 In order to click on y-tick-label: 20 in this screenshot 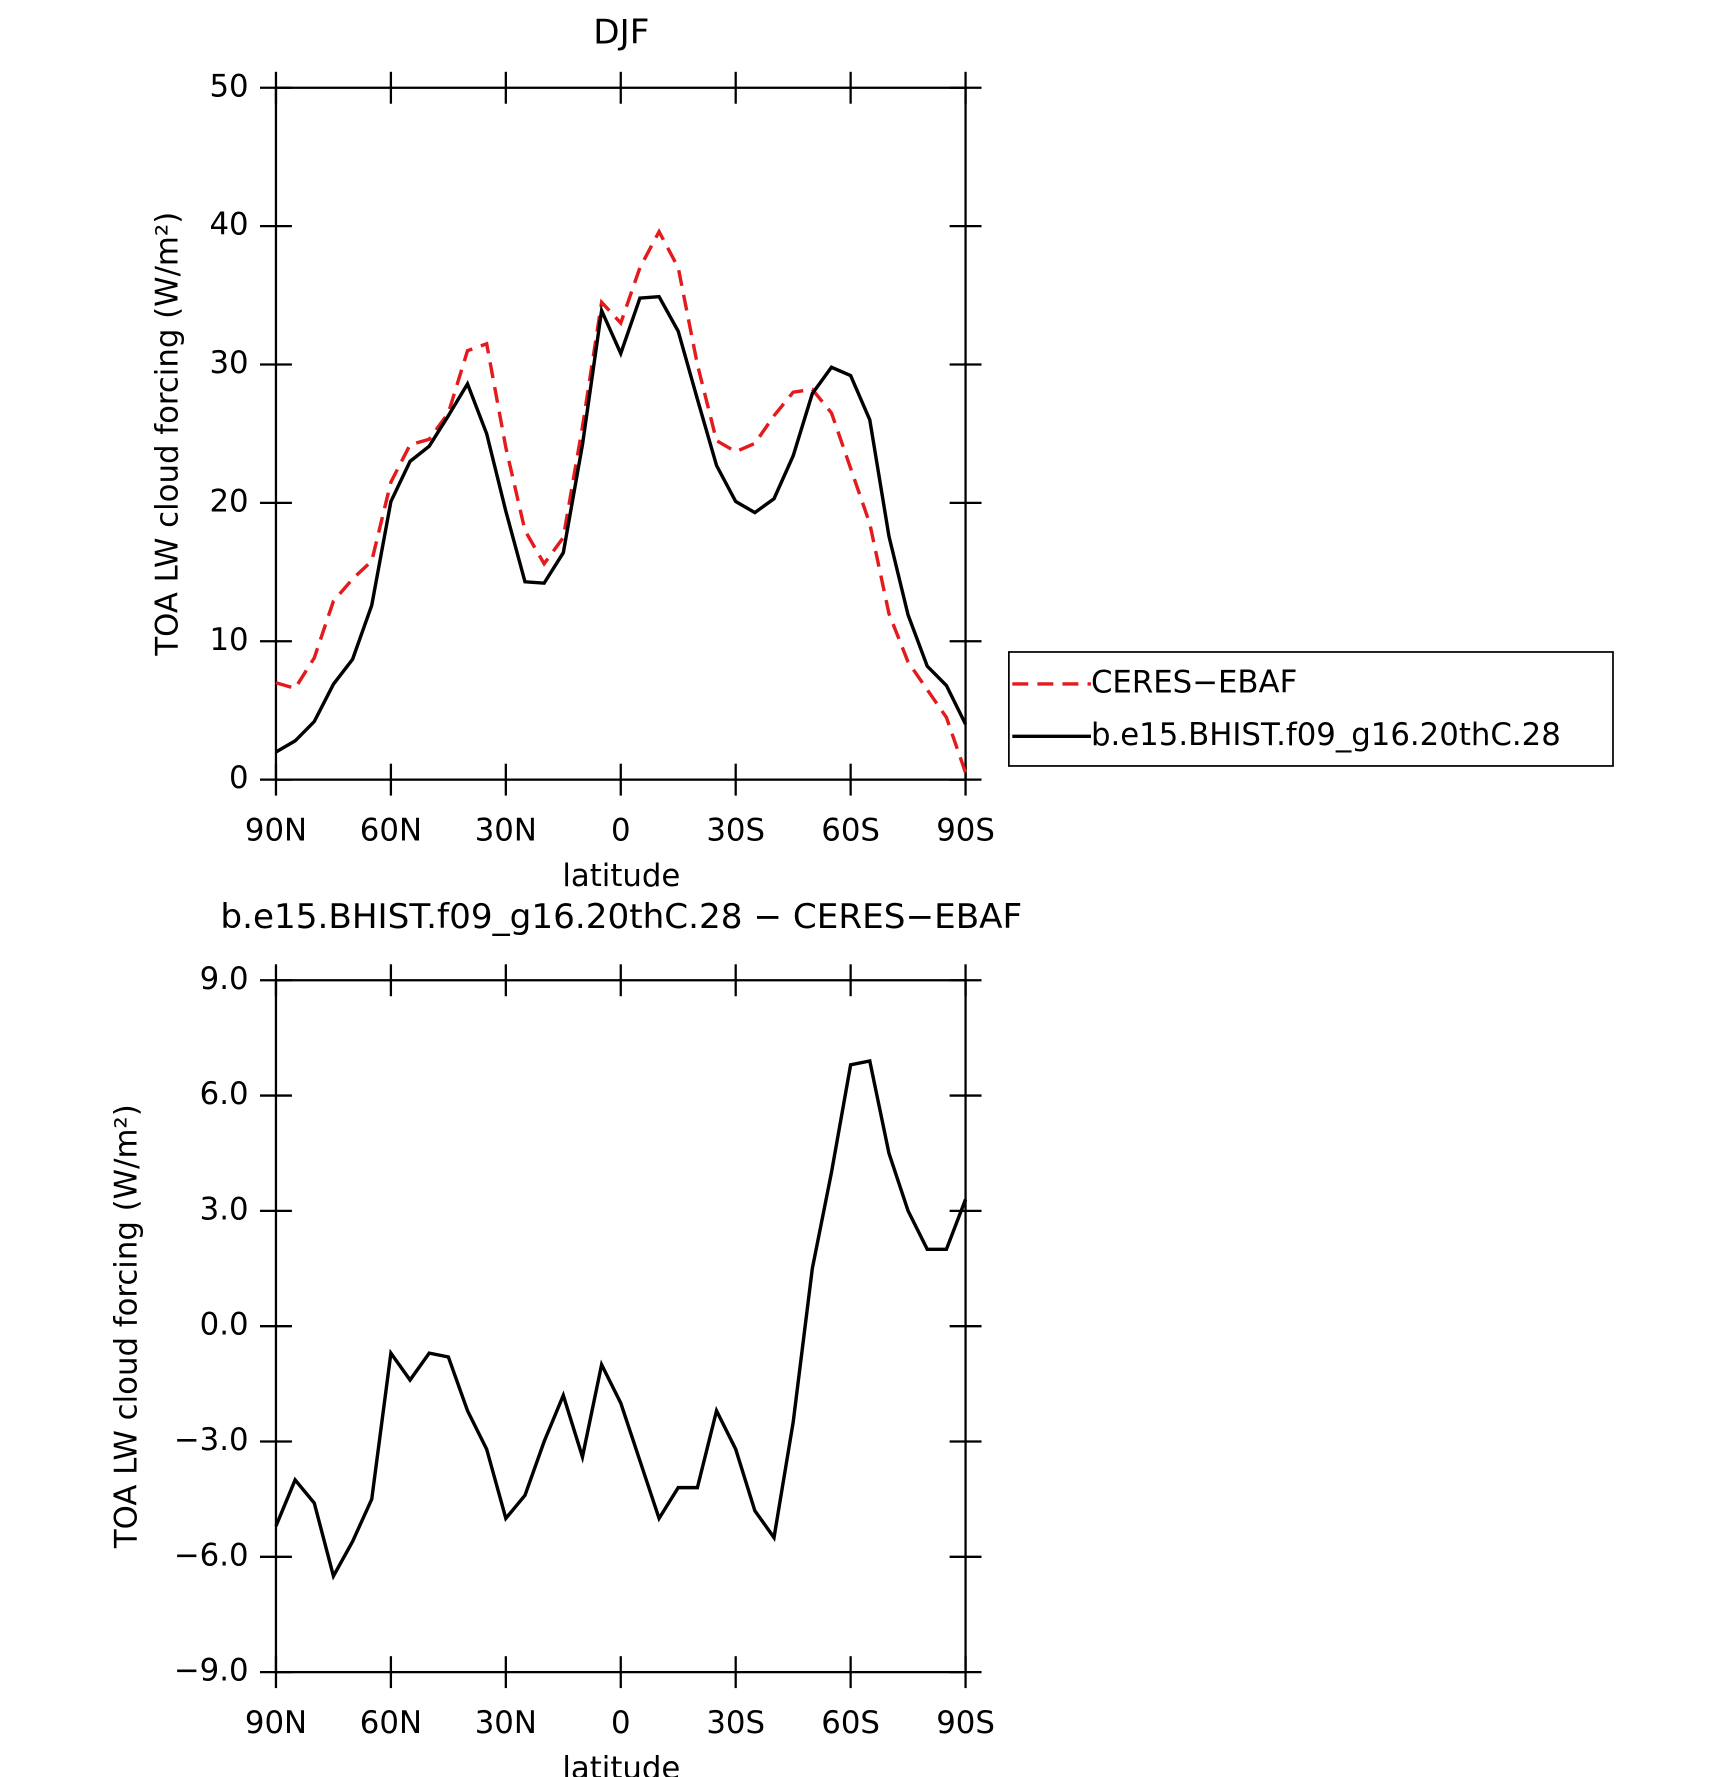, I will do `click(228, 501)`.